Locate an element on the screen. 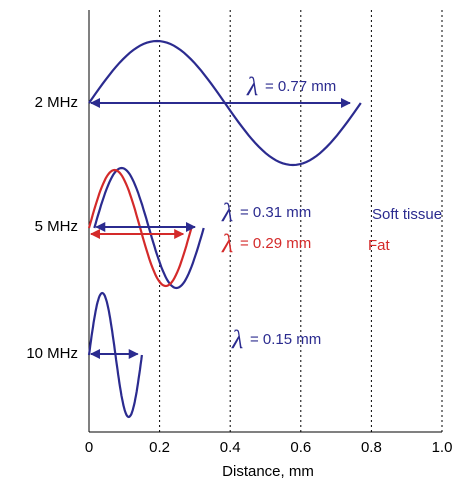  frequency-label: 10 MHz is located at coordinates (52, 353).